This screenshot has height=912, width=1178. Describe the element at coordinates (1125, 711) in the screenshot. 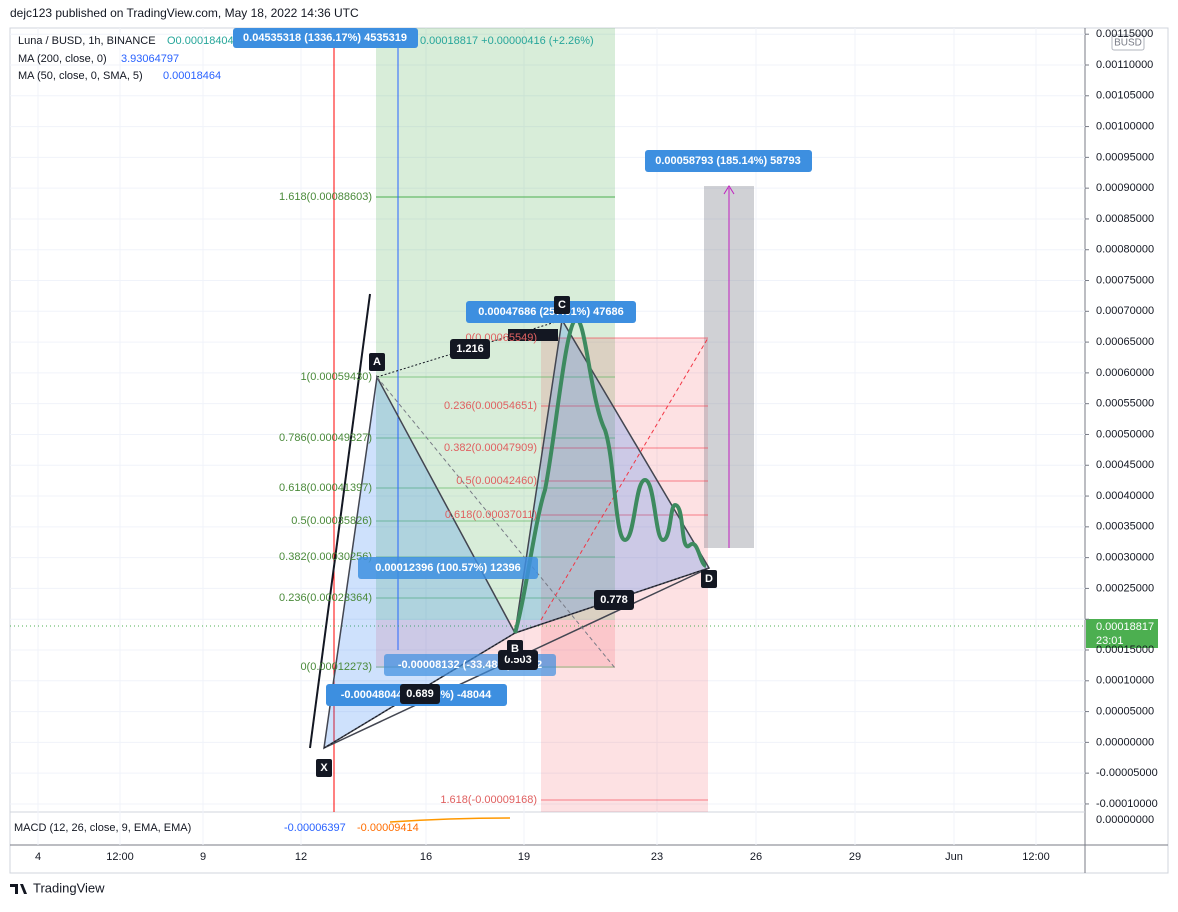

I see `price-tick-label: 0.00005000` at that location.